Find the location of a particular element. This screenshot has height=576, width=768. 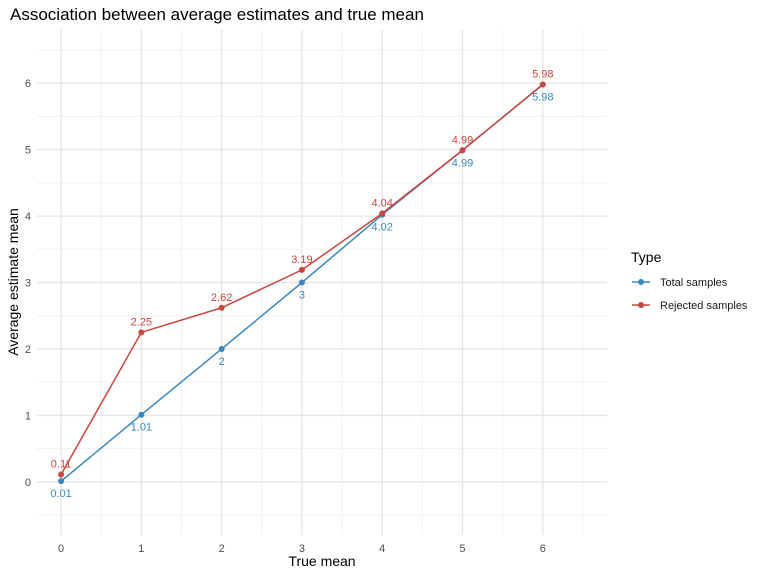

legend-label: Rejected samples is located at coordinates (704, 306).